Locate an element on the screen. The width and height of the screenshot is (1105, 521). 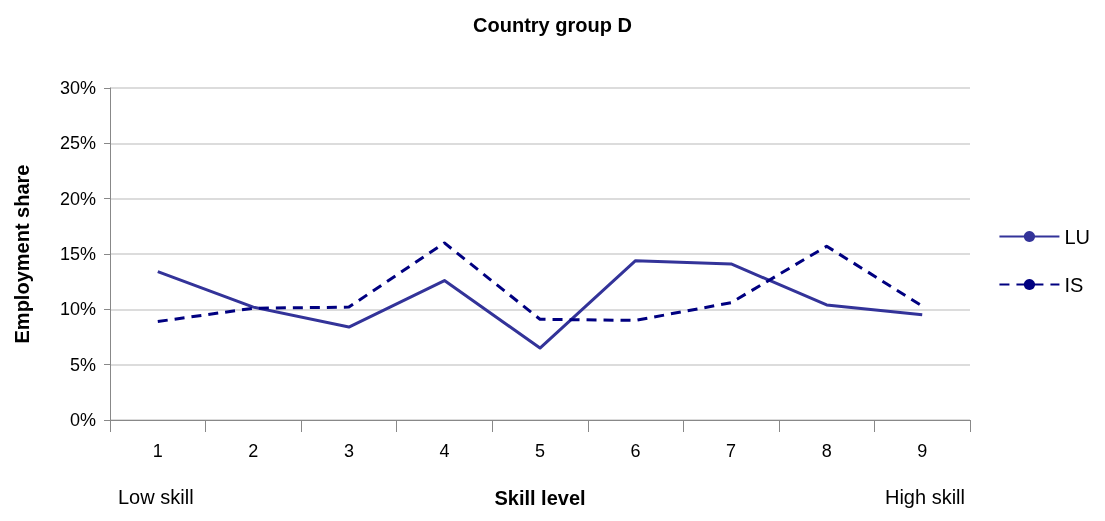
y-tick-label: 5% is located at coordinates (82, 364).